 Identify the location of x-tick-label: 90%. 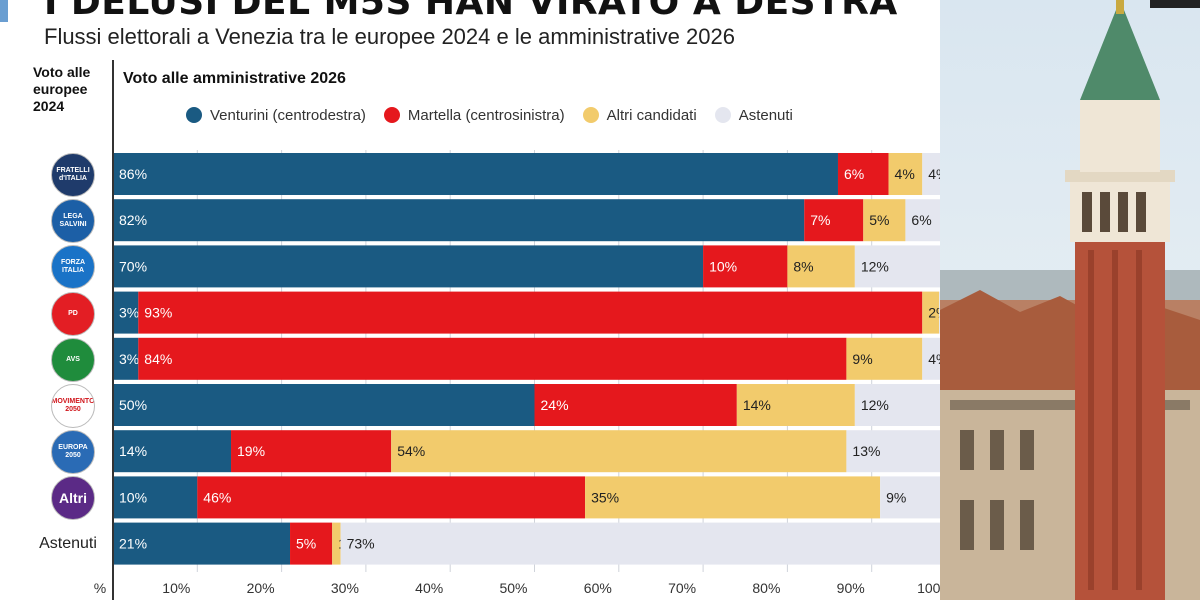
(851, 588).